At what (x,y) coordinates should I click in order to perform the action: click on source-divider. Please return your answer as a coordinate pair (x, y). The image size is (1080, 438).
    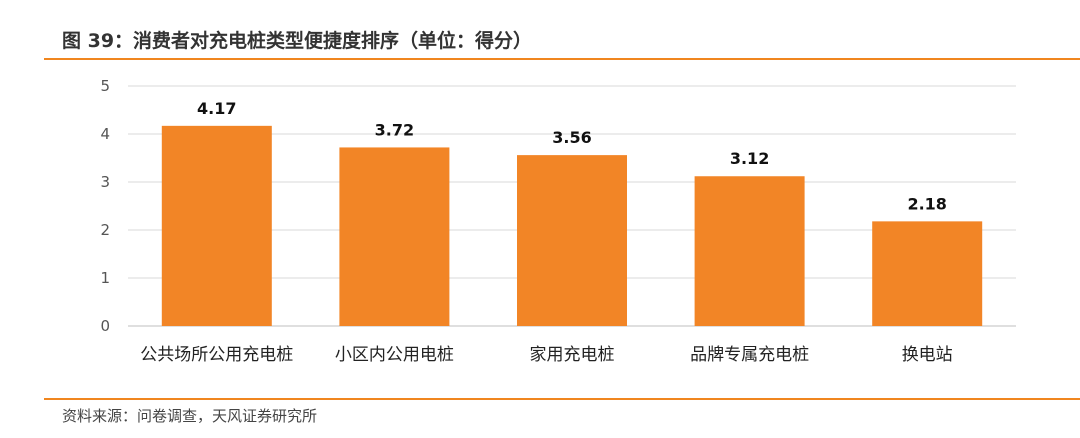
    Looking at the image, I should click on (562, 399).